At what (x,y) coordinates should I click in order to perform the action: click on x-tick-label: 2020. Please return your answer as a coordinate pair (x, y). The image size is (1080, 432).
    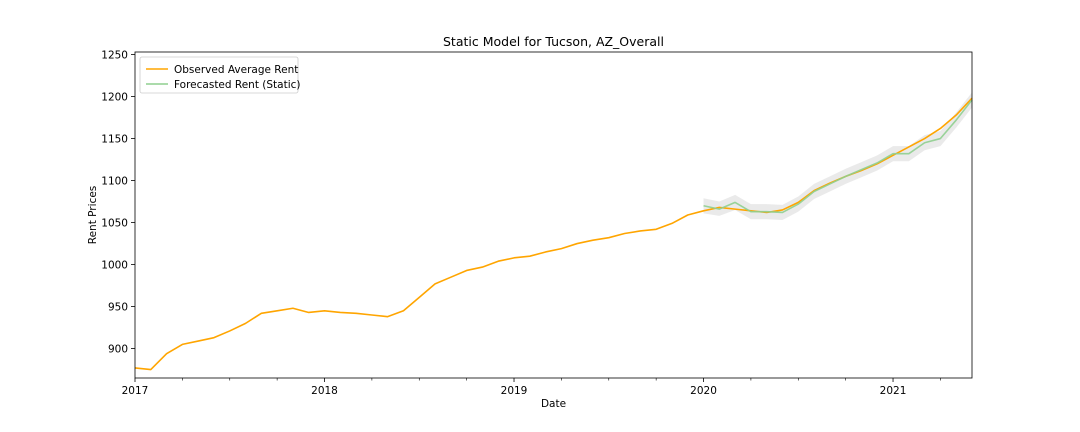
    Looking at the image, I should click on (703, 391).